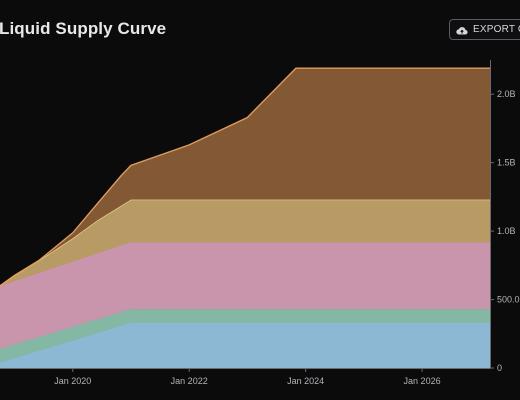 The width and height of the screenshot is (520, 400). I want to click on export-csv-button: EXPORT CSV, so click(484, 29).